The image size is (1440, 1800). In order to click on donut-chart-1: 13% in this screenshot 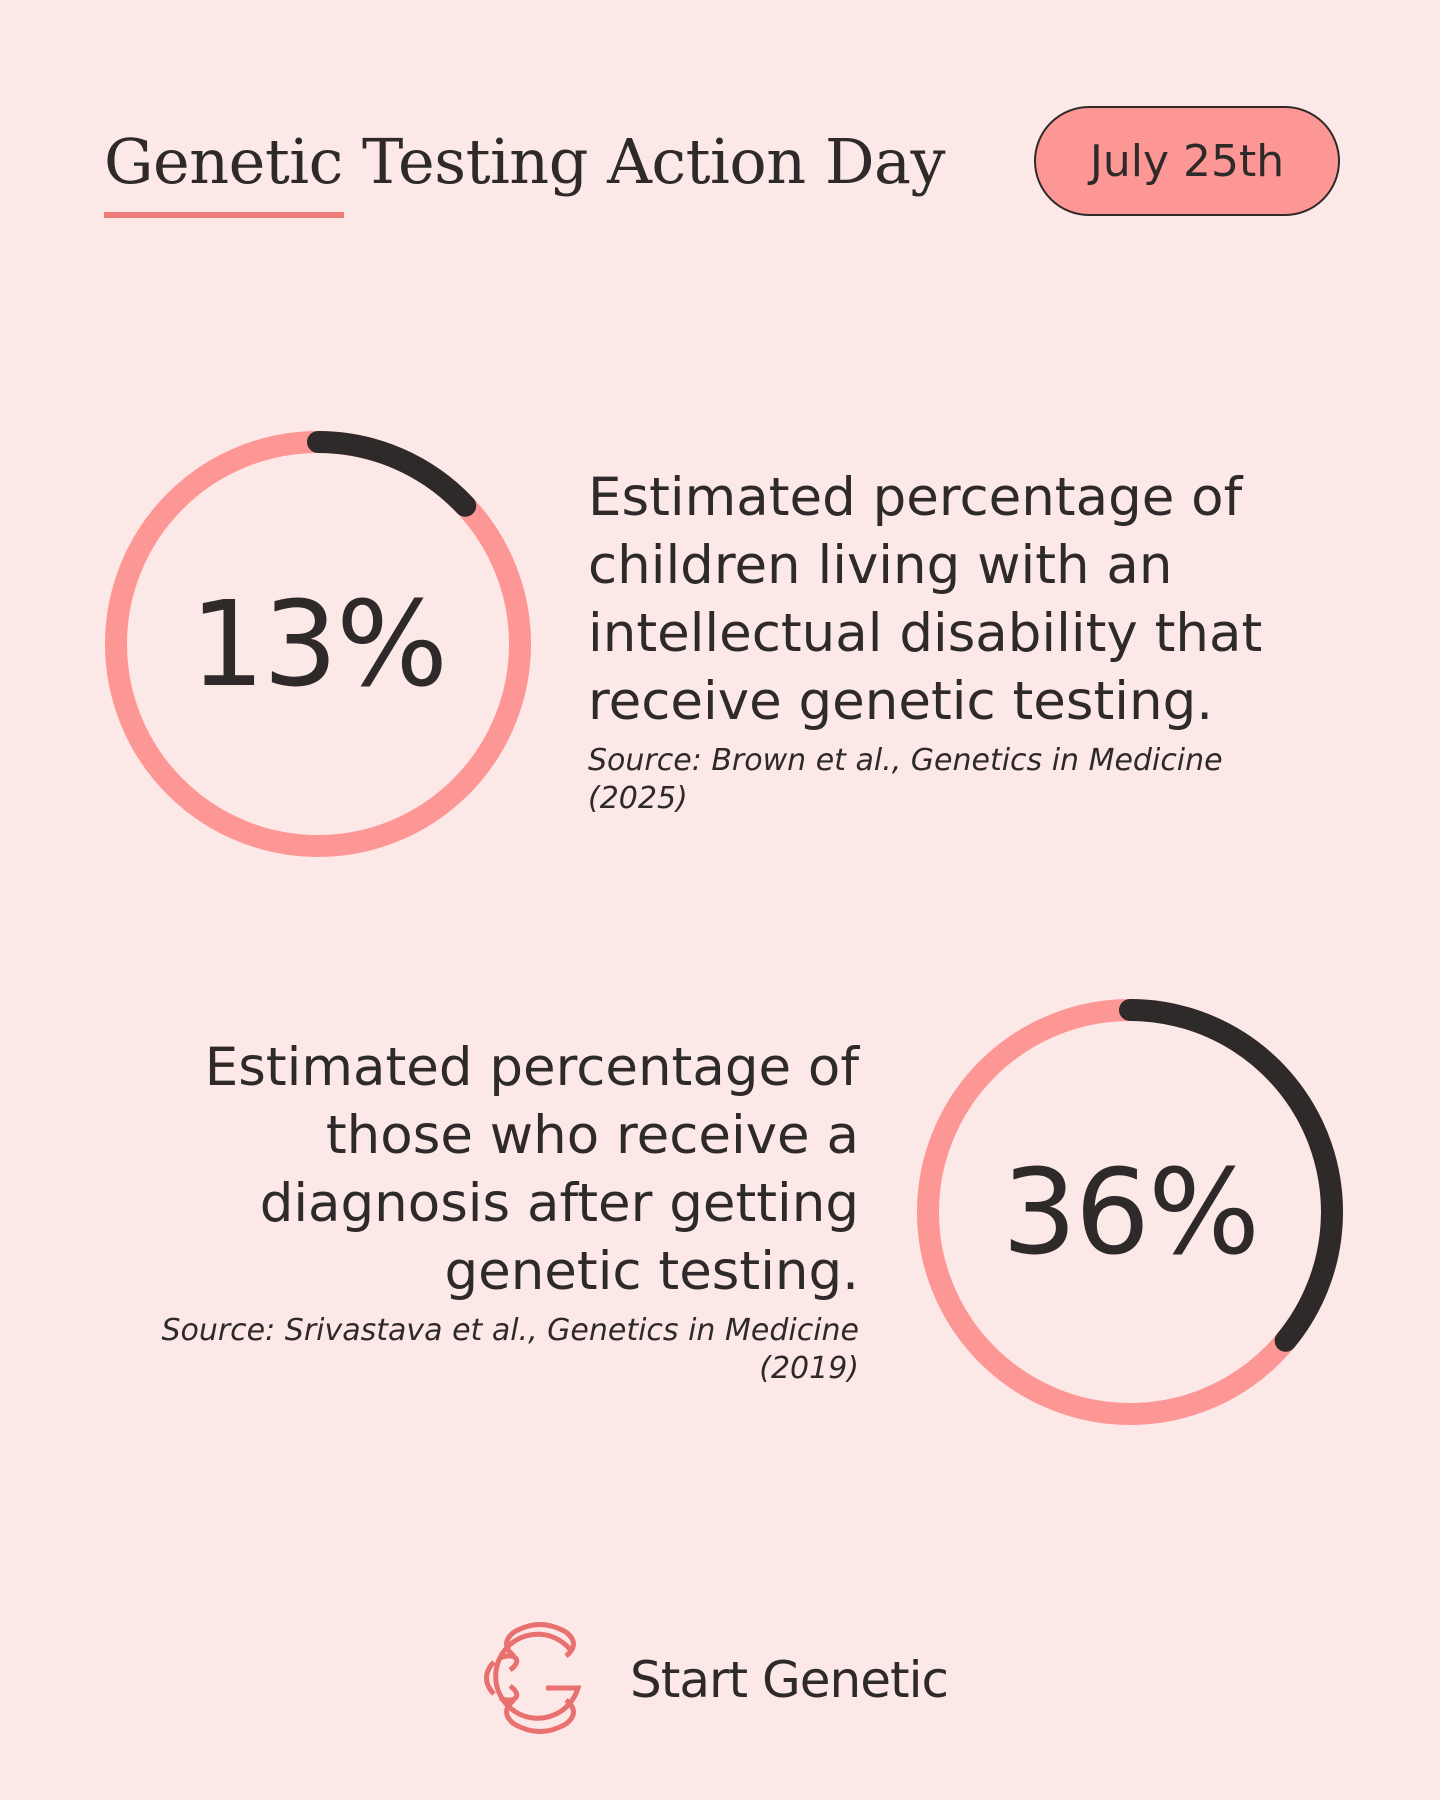, I will do `click(318, 644)`.